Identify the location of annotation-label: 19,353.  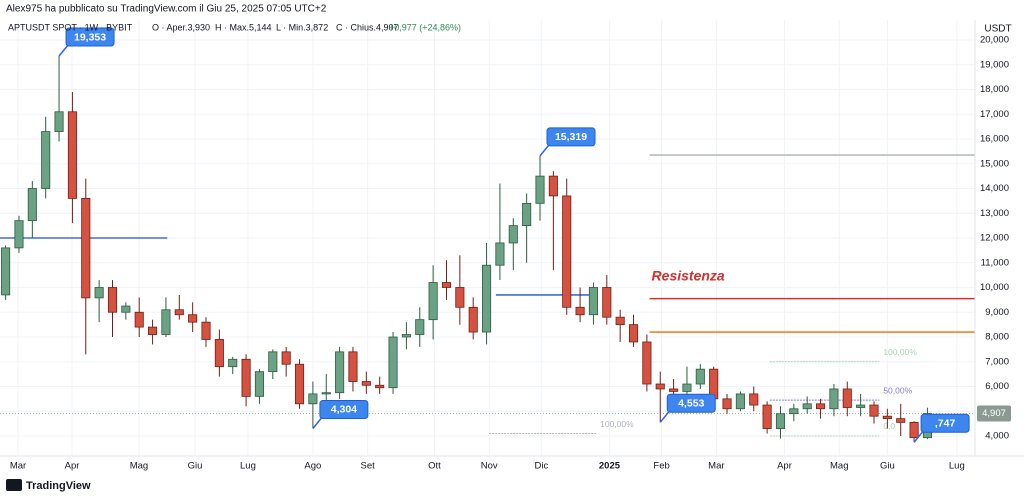
(90, 37).